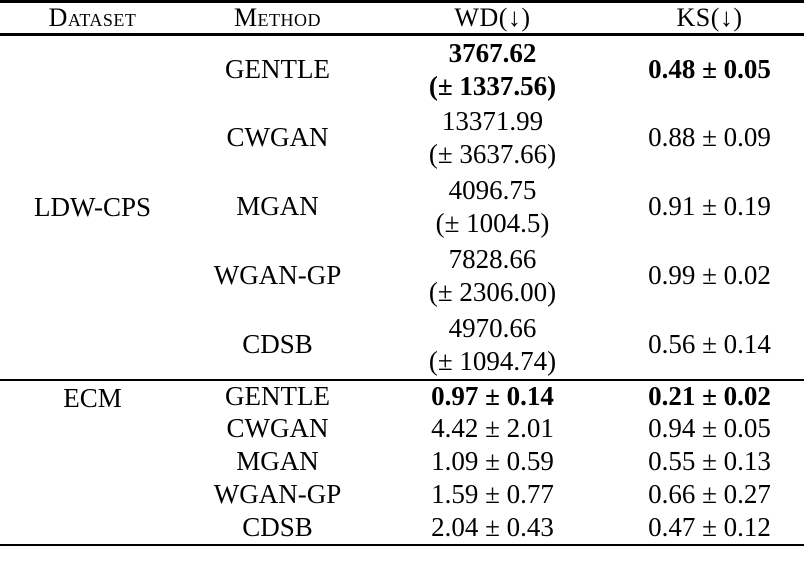 The image size is (804, 561). What do you see at coordinates (492, 526) in the screenshot?
I see `wd-cell: 2.04 ± 0.43` at bounding box center [492, 526].